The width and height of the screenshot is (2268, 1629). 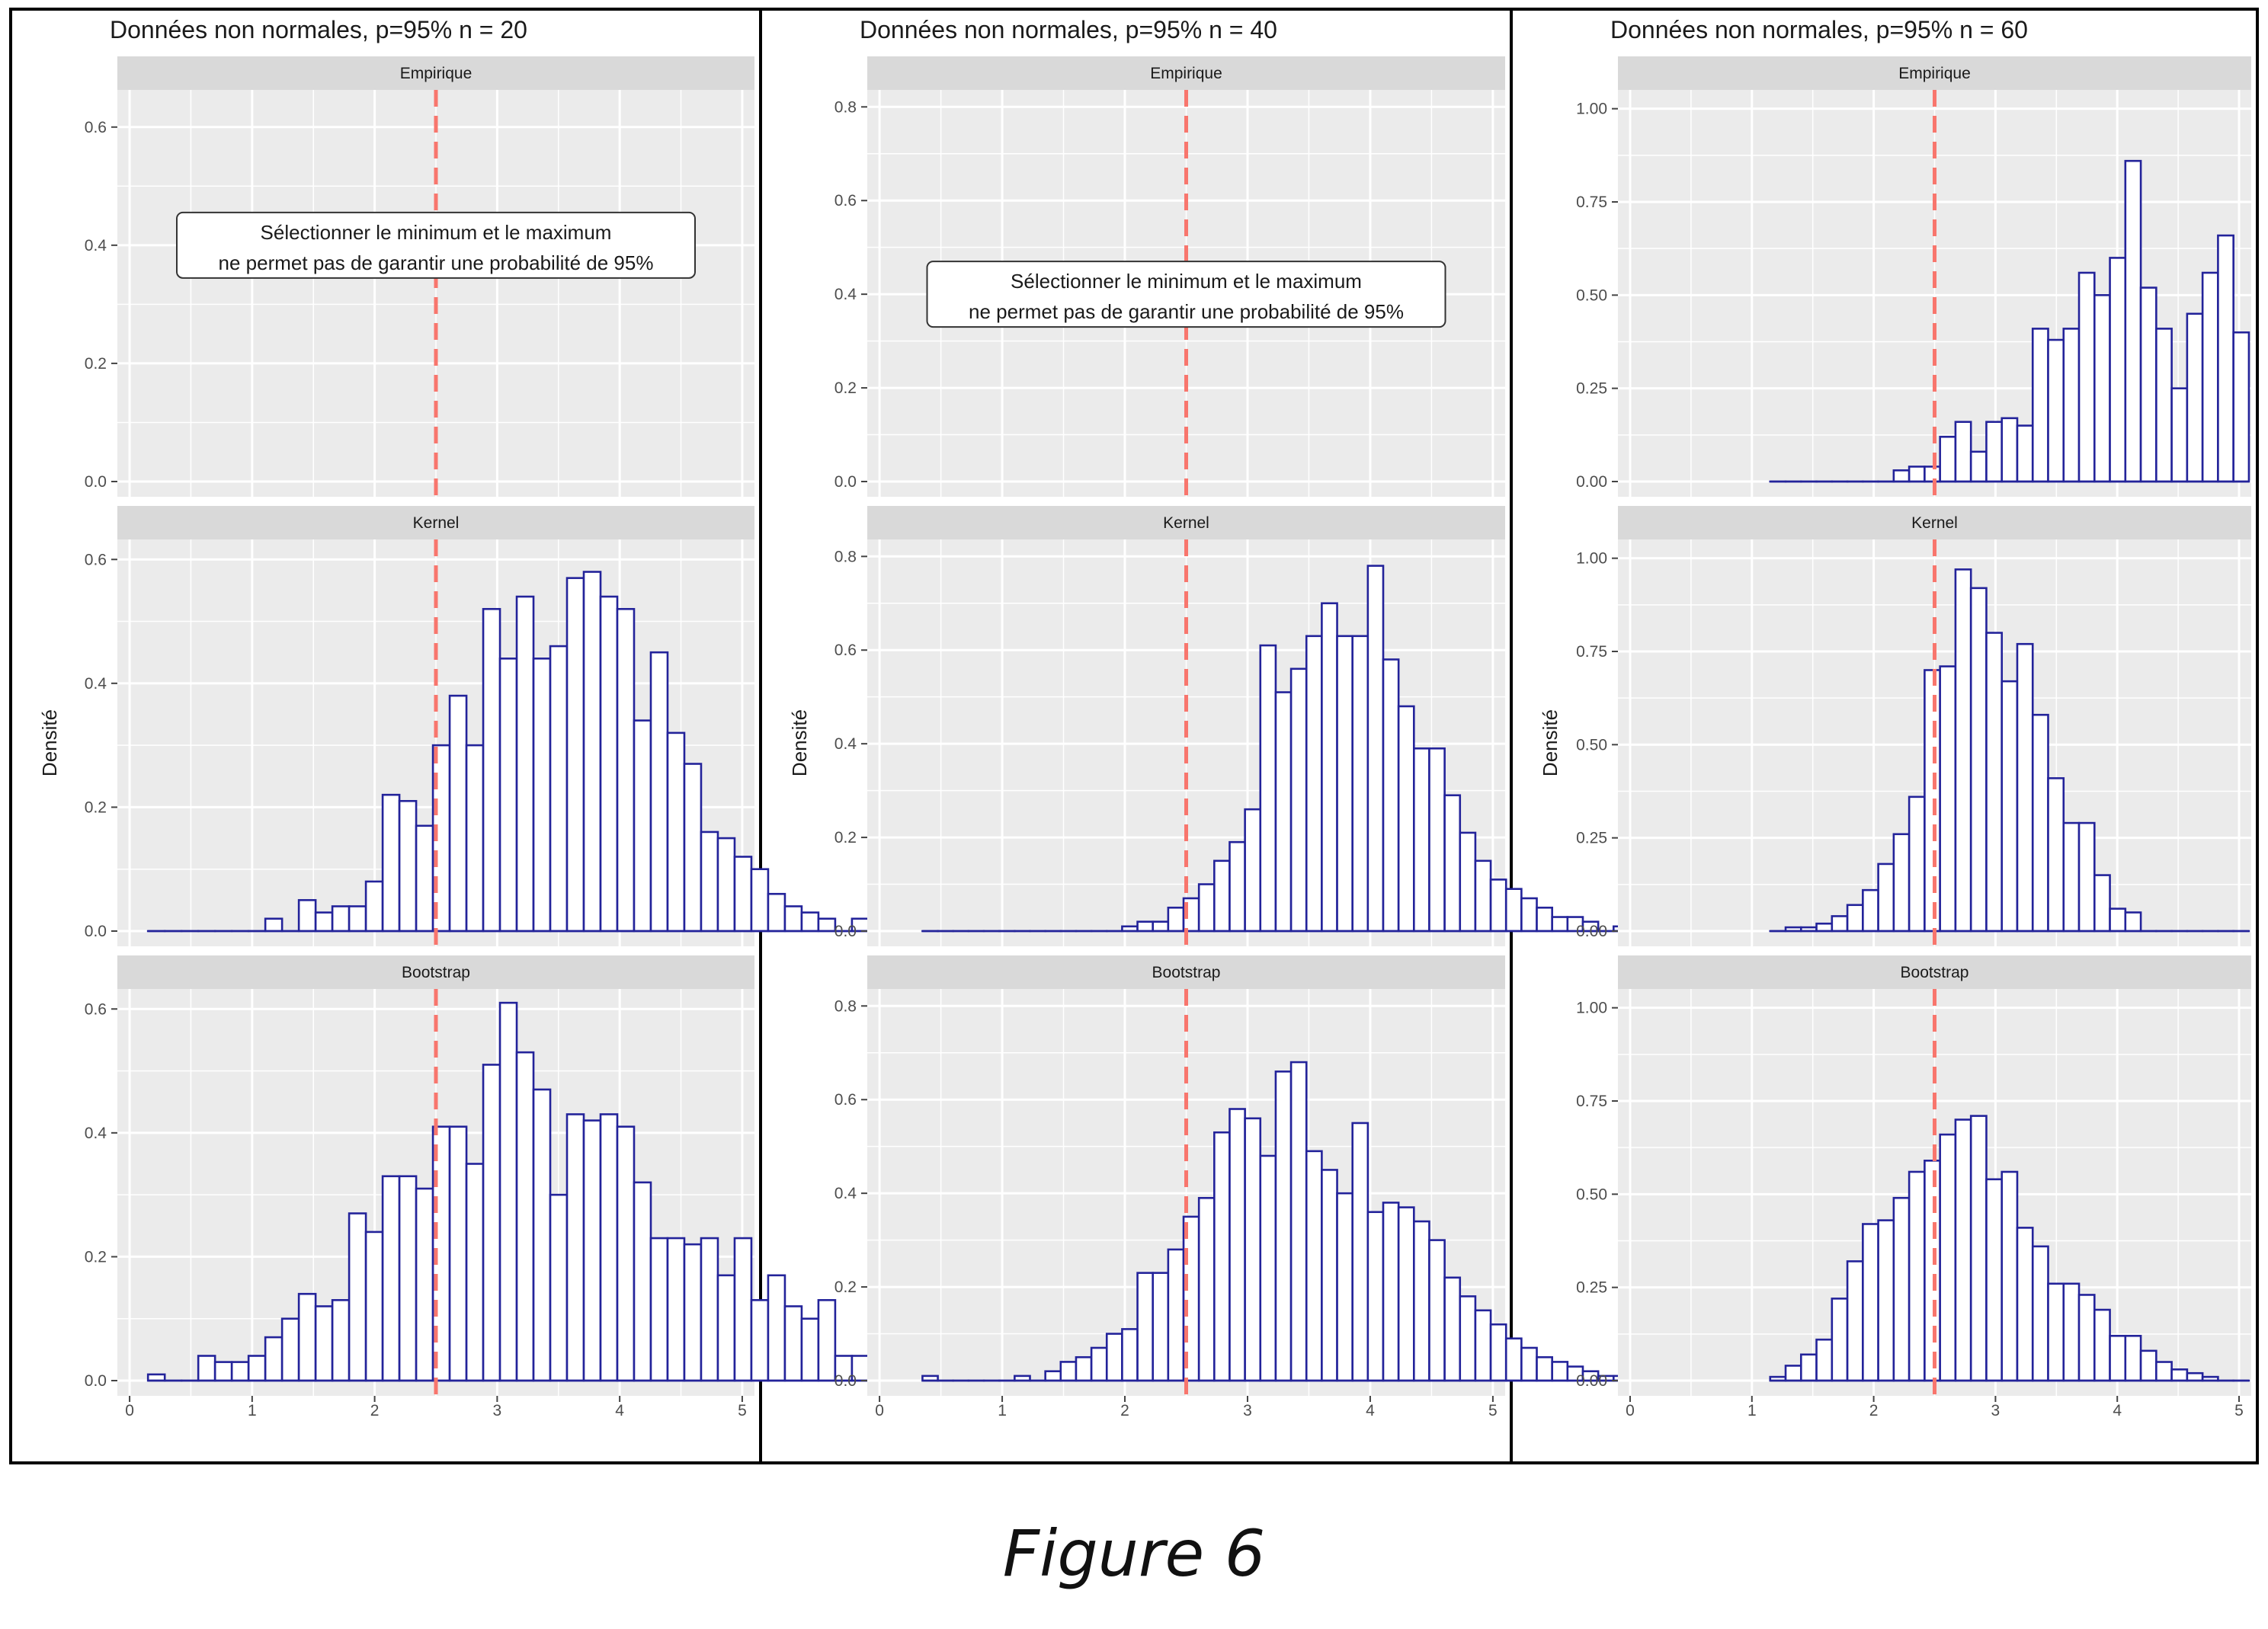 What do you see at coordinates (1134, 1553) in the screenshot?
I see `figure-caption: Figure 6` at bounding box center [1134, 1553].